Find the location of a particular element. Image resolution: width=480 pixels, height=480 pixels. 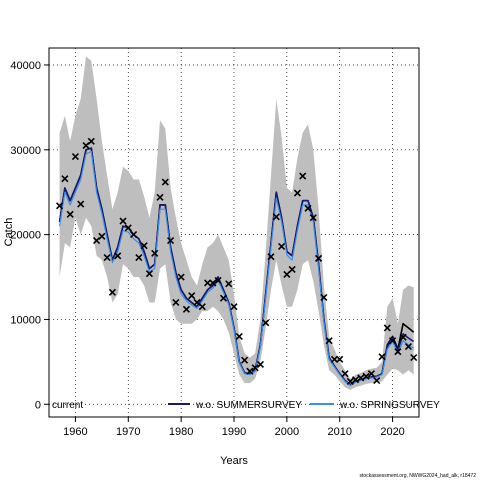

observed-point-2021 is located at coordinates (398, 352).